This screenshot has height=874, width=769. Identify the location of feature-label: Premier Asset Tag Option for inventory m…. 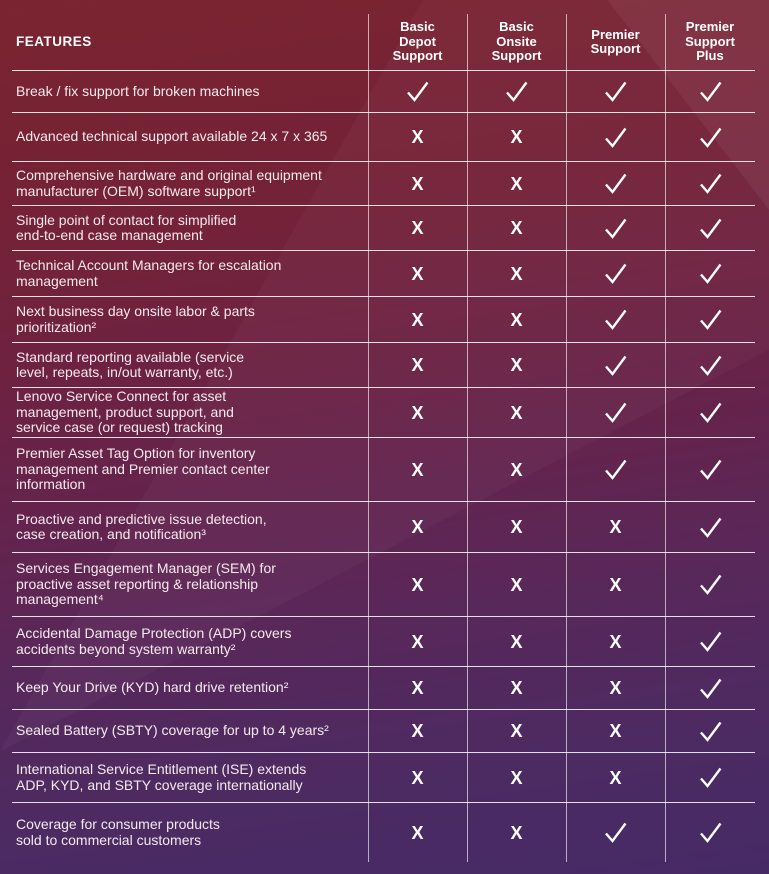
(143, 469).